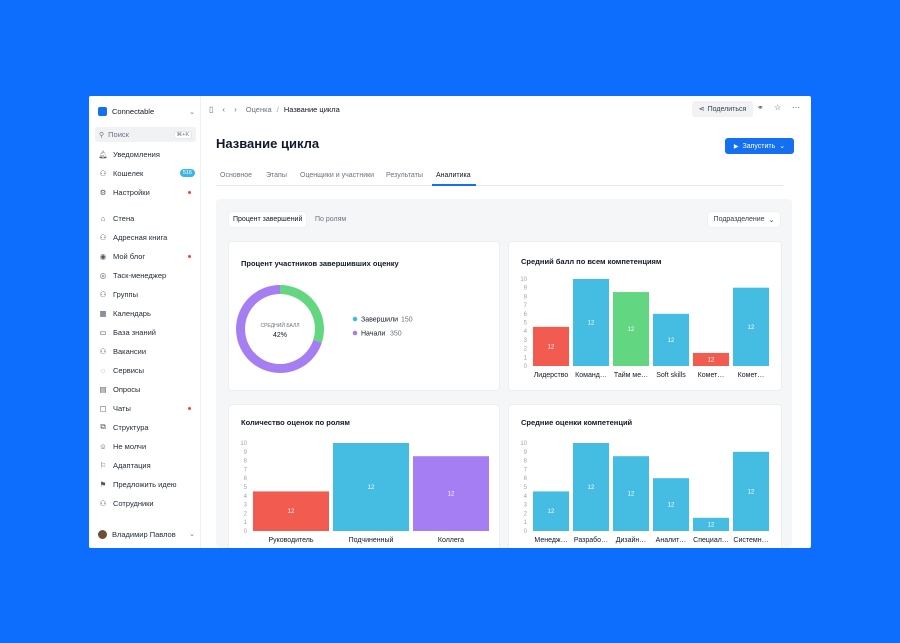  Describe the element at coordinates (759, 146) in the screenshot. I see `run-button: ▶ Запустить ⌄` at that location.